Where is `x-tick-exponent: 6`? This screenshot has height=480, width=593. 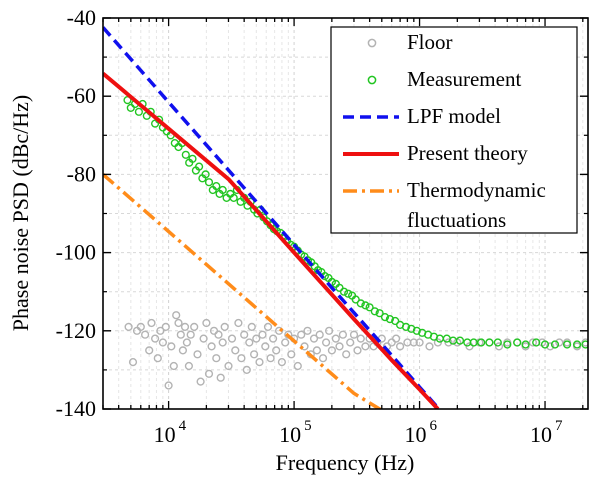 x-tick-exponent: 6 is located at coordinates (434, 426).